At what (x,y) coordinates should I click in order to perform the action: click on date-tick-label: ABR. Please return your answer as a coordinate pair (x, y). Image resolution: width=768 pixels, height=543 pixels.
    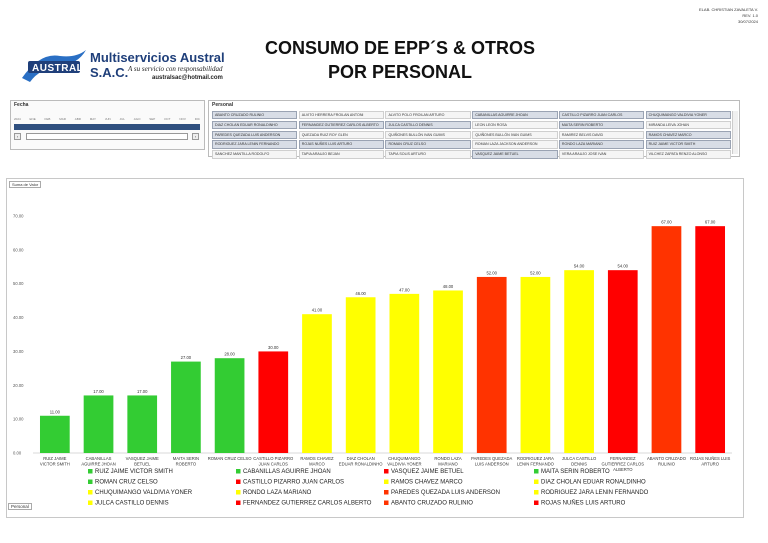
    Looking at the image, I should click on (77, 119).